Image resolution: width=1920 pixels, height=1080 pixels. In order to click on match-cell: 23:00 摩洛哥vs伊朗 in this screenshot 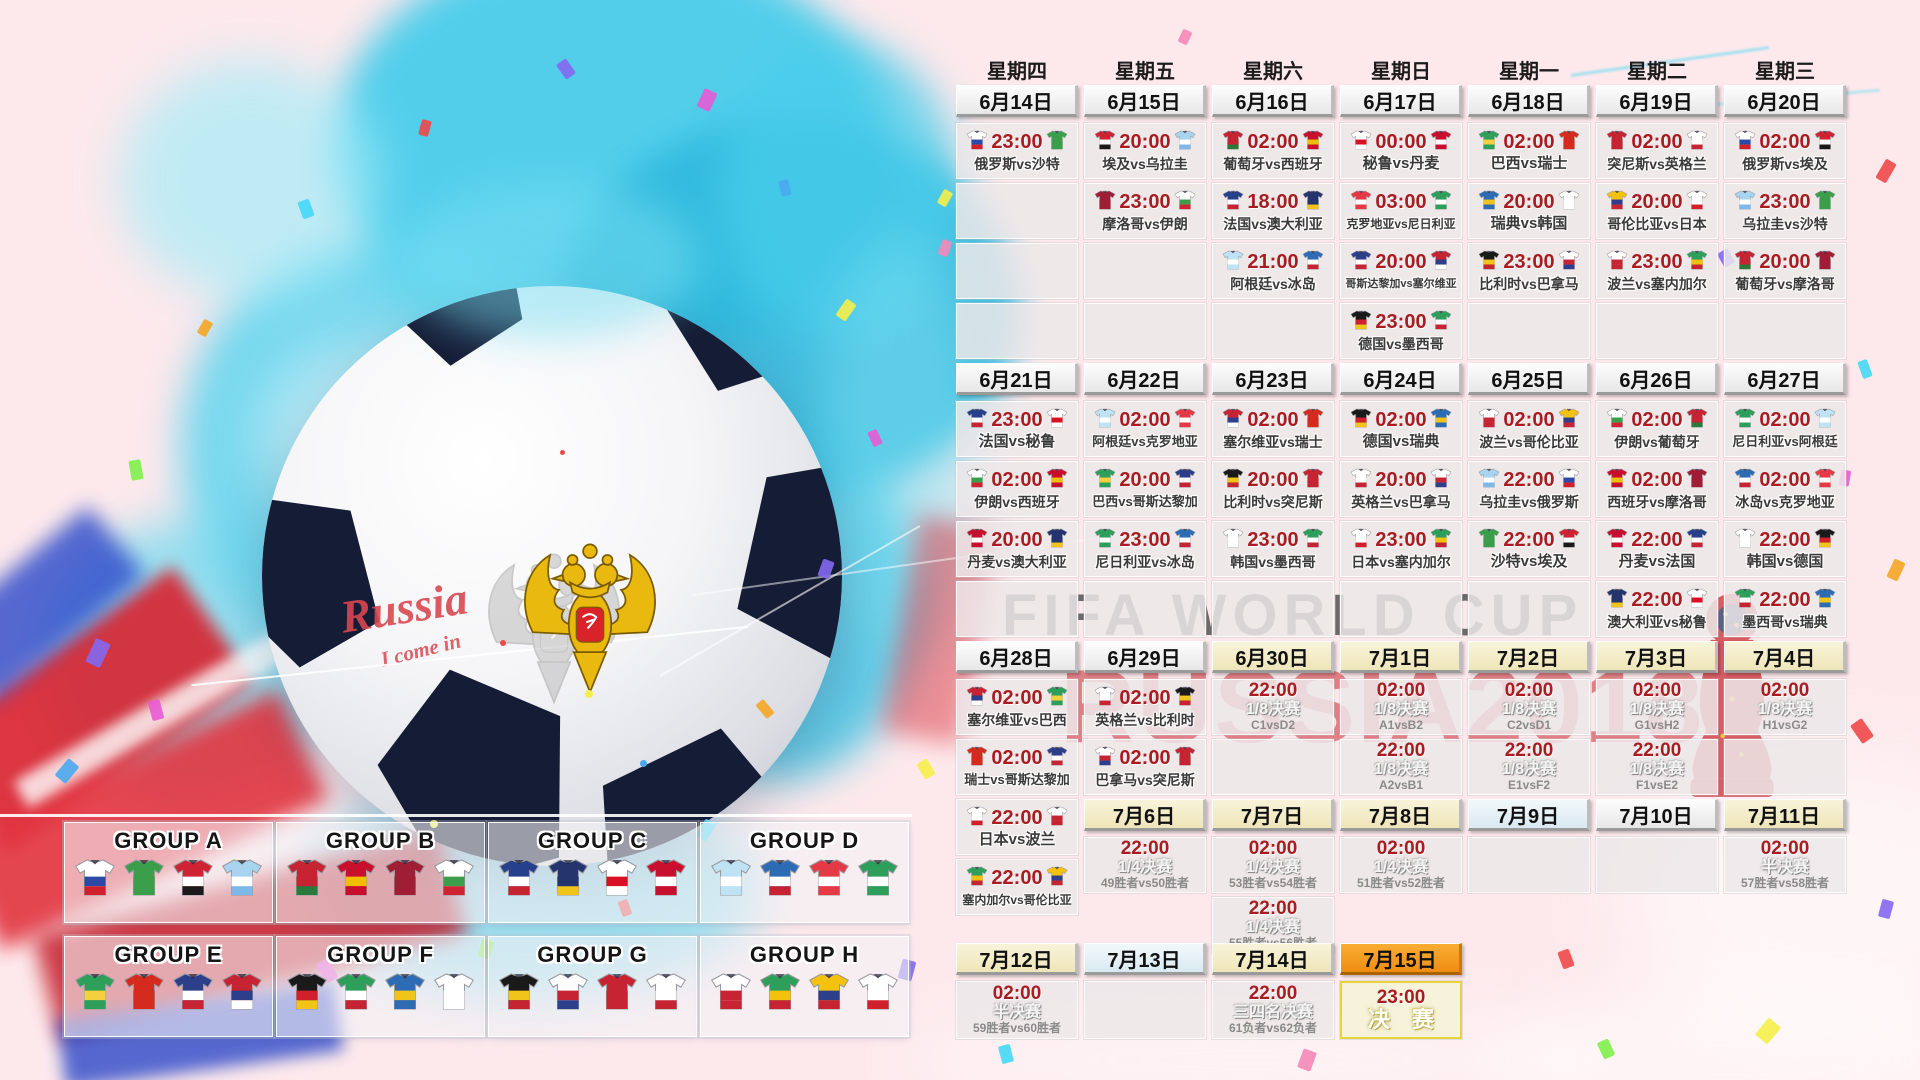, I will do `click(1145, 211)`.